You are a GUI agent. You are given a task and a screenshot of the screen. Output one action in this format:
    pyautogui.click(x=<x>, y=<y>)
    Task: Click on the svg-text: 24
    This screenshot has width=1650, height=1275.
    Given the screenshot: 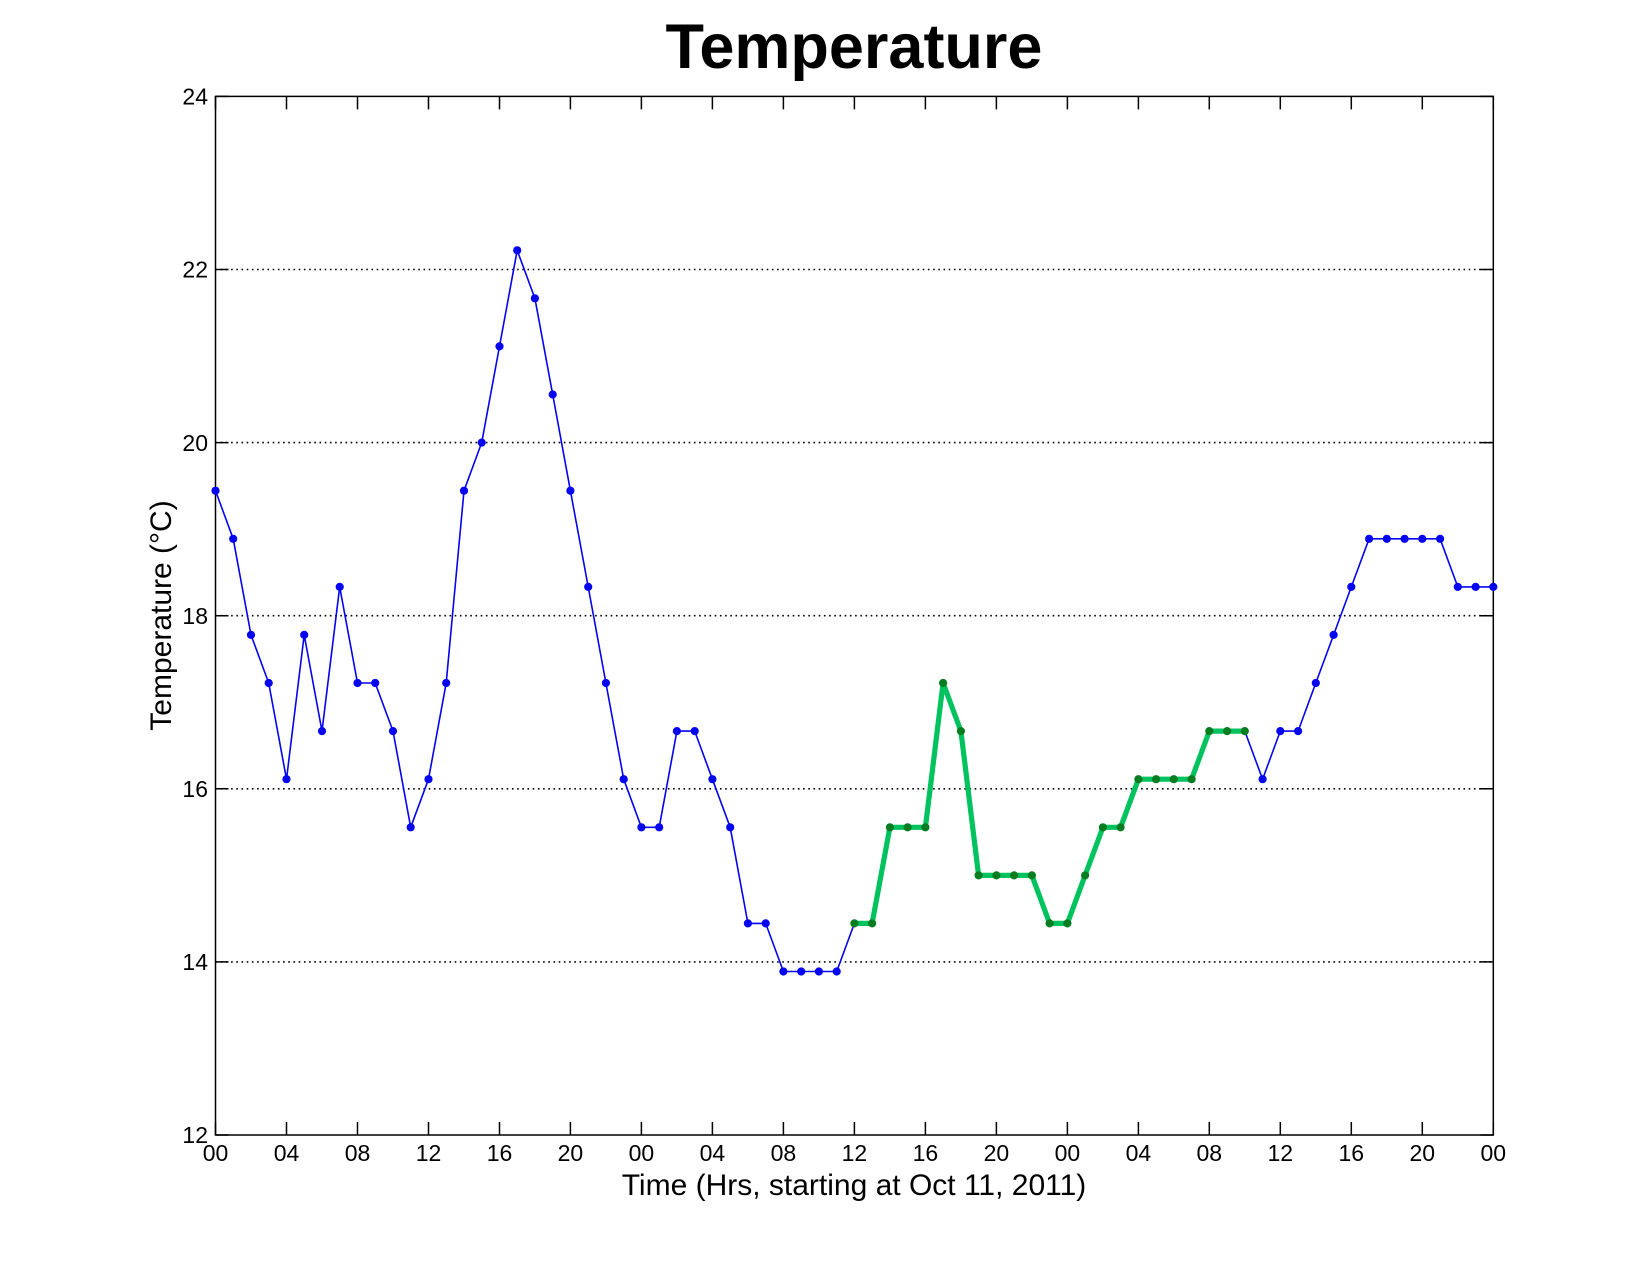 What is the action you would take?
    pyautogui.click(x=195, y=97)
    